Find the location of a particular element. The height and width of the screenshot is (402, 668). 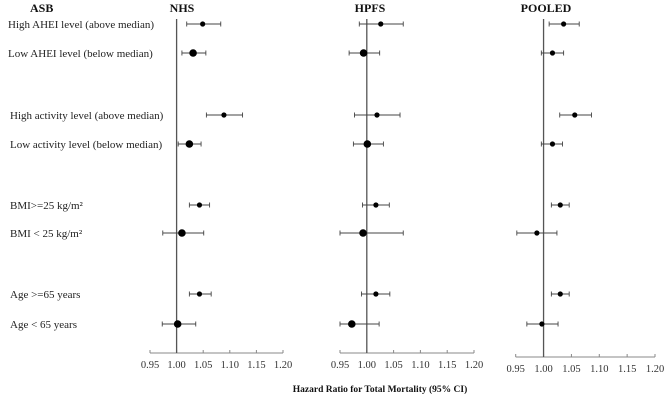

panel-title: POOLED is located at coordinates (546, 8).